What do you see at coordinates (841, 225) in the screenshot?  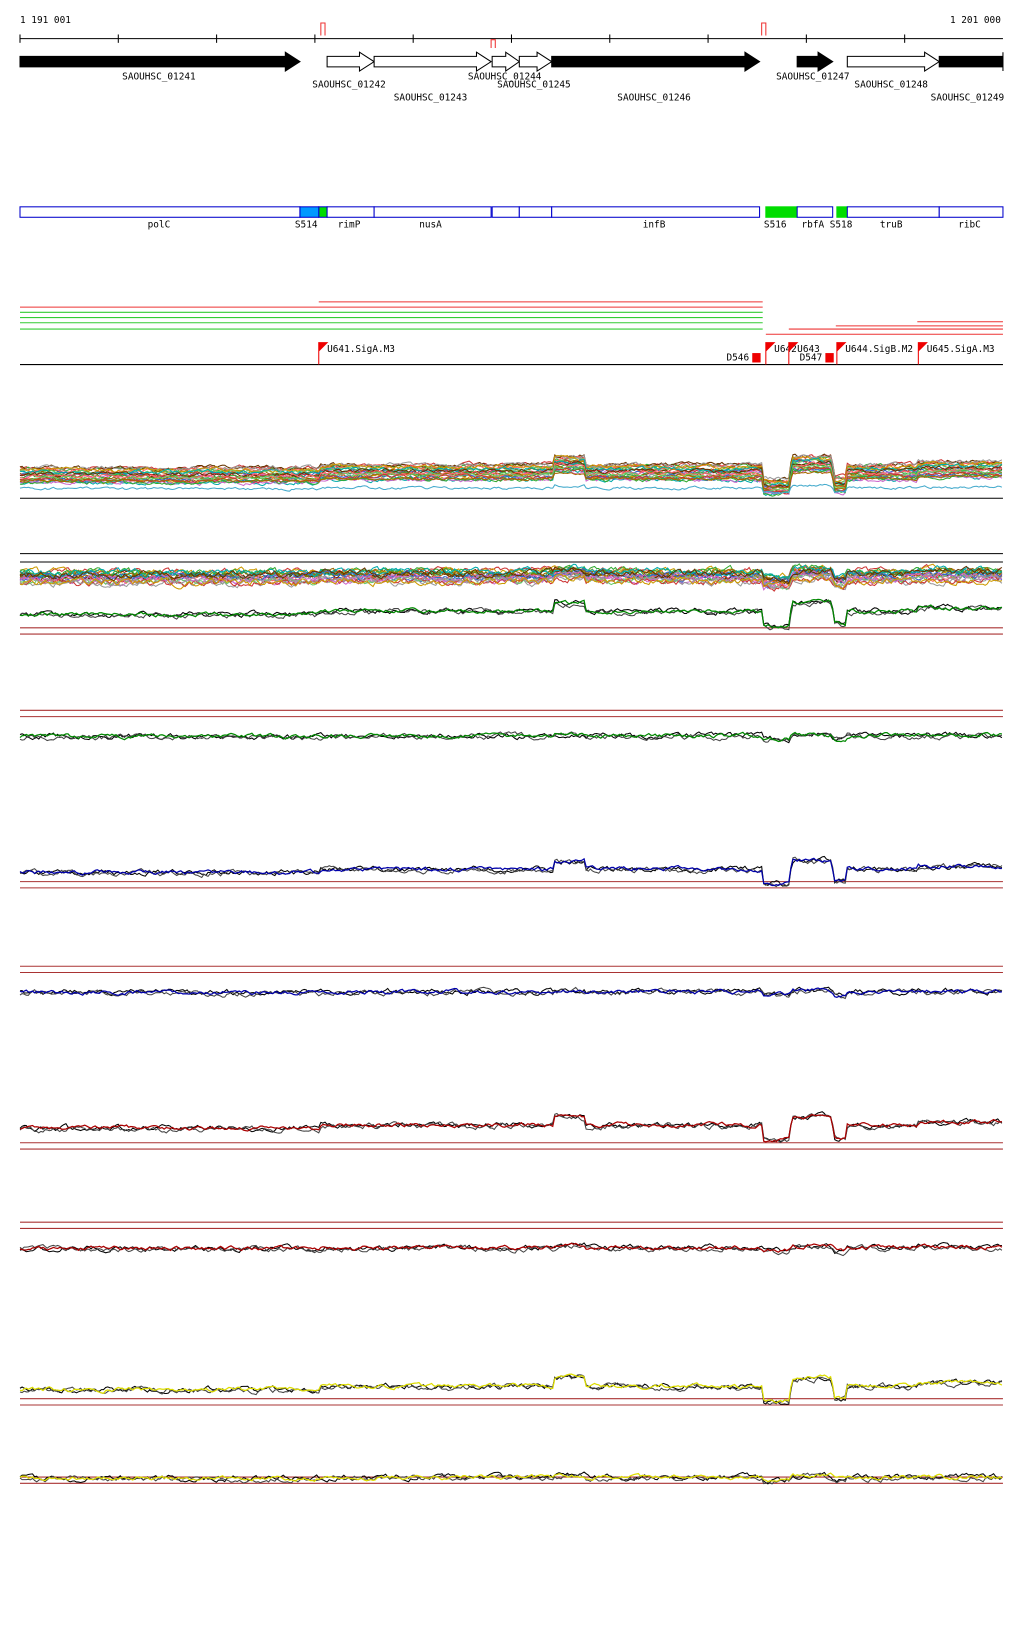 I see `feature-label: S518` at bounding box center [841, 225].